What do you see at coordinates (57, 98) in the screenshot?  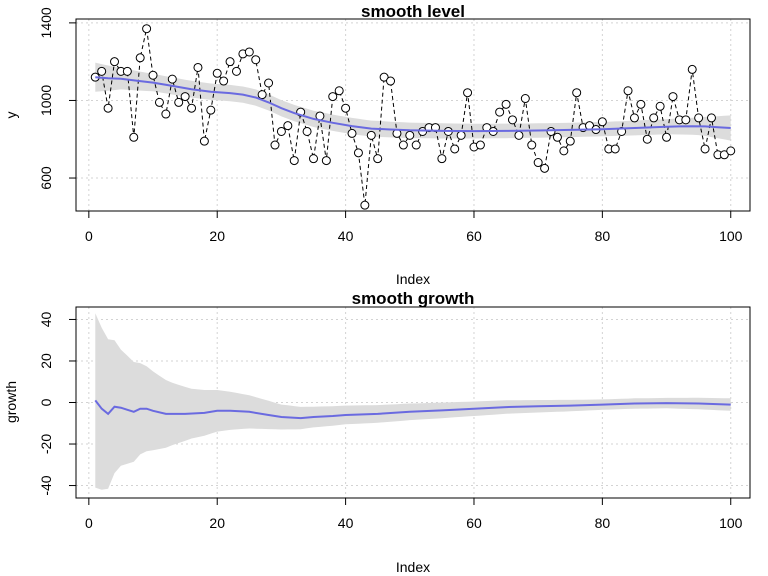 I see `level-y-axis: 600 1000 1400` at bounding box center [57, 98].